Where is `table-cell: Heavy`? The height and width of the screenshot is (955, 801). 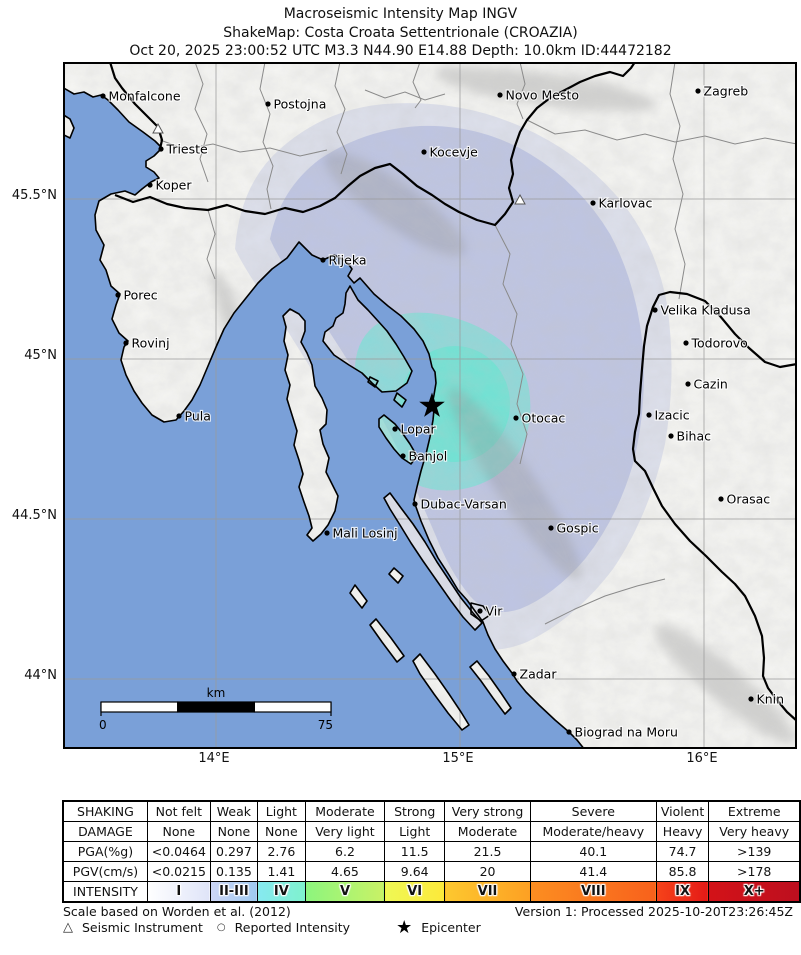
table-cell: Heavy is located at coordinates (682, 831).